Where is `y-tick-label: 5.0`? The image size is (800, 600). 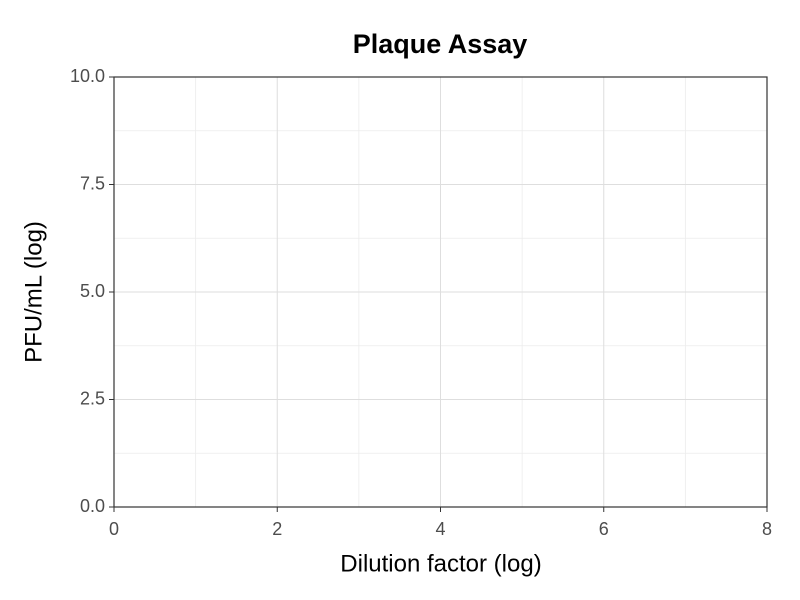
y-tick-label: 5.0 is located at coordinates (92, 291).